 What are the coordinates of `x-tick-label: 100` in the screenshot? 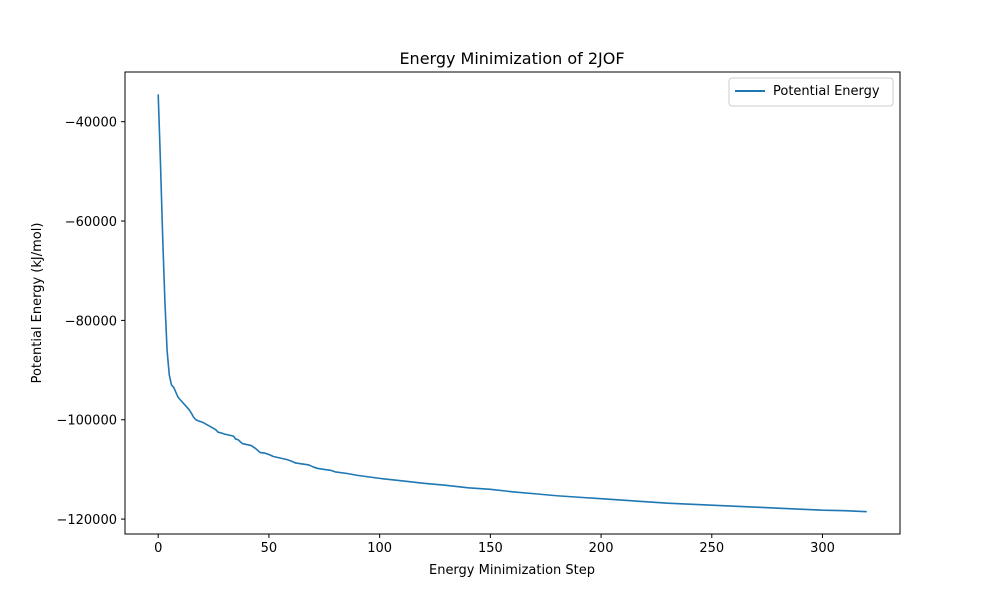 It's located at (379, 548).